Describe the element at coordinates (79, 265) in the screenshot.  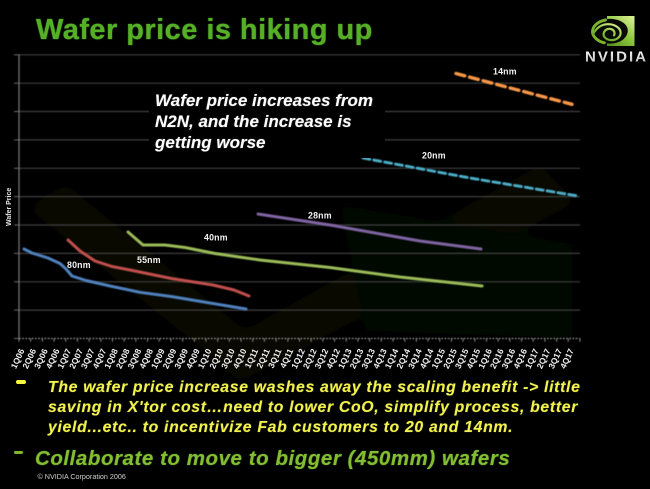
I see `svg-text: 80nm` at that location.